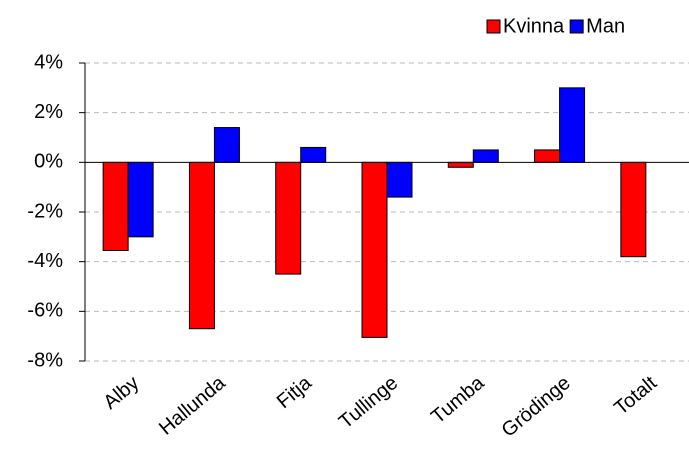  Describe the element at coordinates (368, 402) in the screenshot. I see `x-tick-label: Tullinge` at that location.